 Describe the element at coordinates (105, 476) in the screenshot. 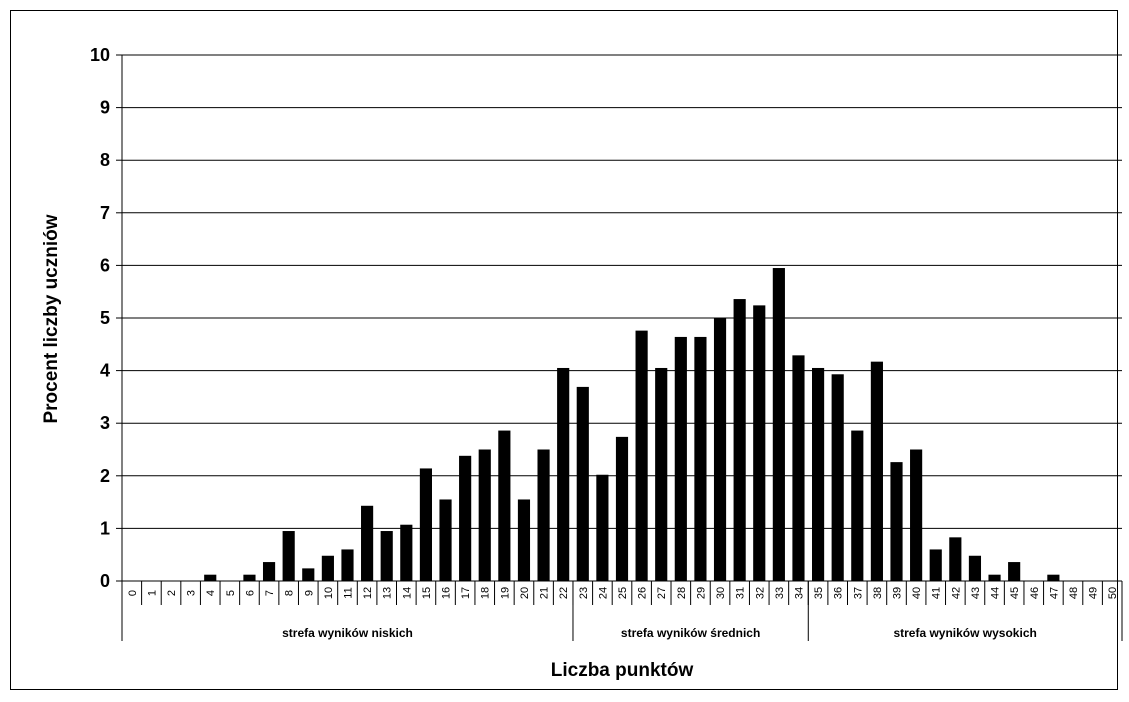

I see `y-tick-label: 2` at that location.